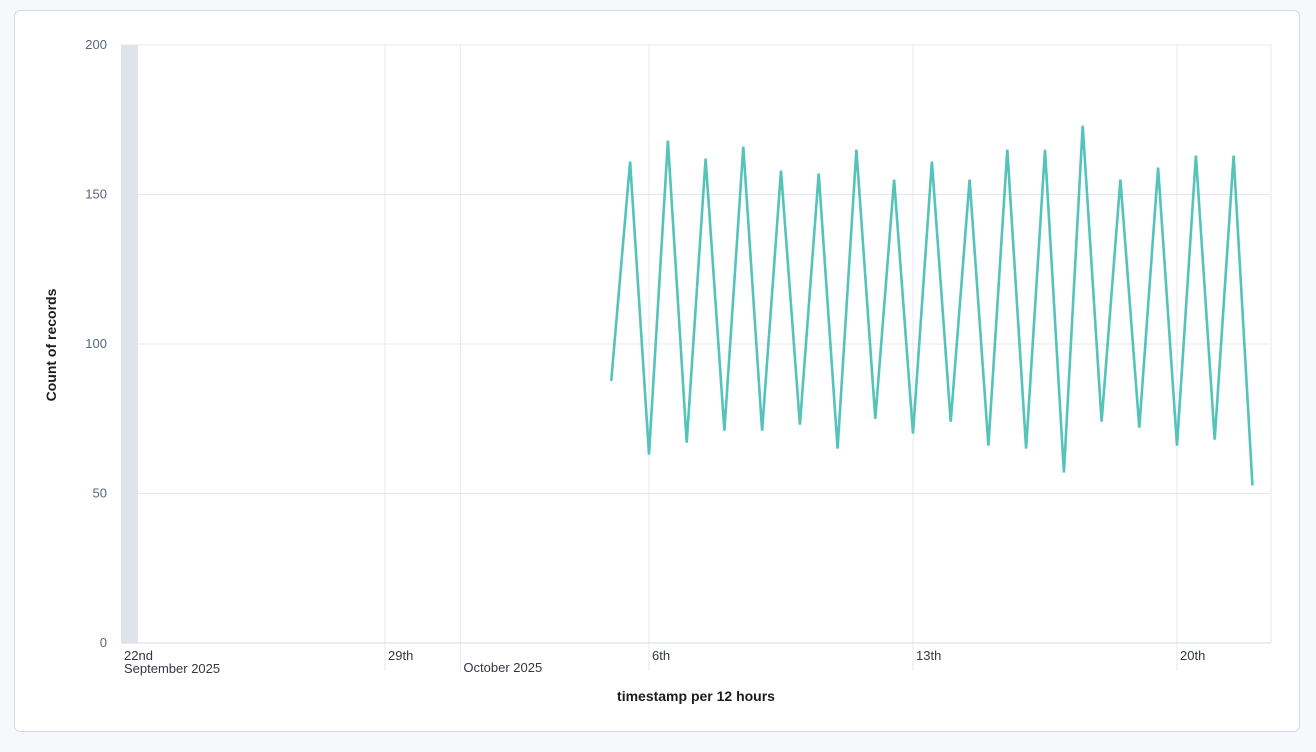 The image size is (1316, 752). I want to click on x-tick-label: 13th, so click(928, 655).